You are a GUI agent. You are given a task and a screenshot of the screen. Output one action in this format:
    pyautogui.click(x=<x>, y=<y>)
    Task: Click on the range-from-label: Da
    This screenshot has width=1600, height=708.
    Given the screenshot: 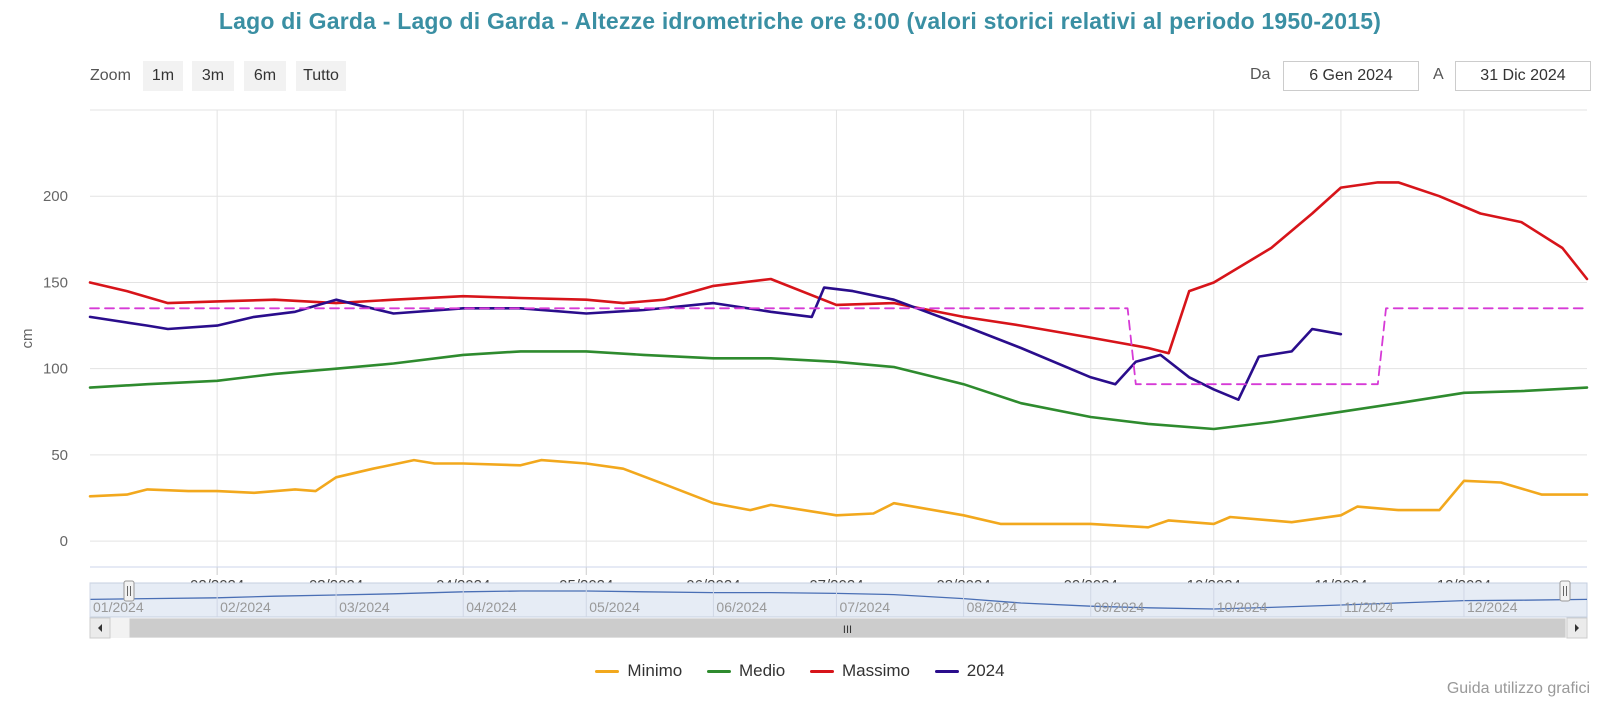 What is the action you would take?
    pyautogui.click(x=1260, y=74)
    